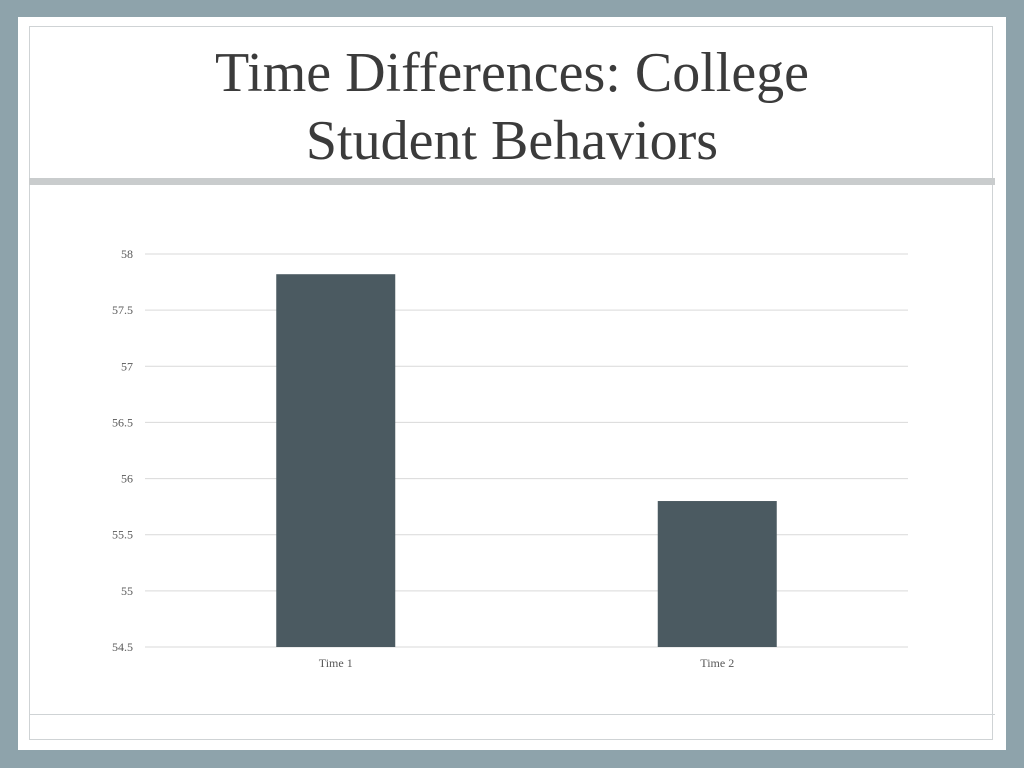  What do you see at coordinates (526, 663) in the screenshot?
I see `x-axis-tick-labels: Time 1 Time 2` at bounding box center [526, 663].